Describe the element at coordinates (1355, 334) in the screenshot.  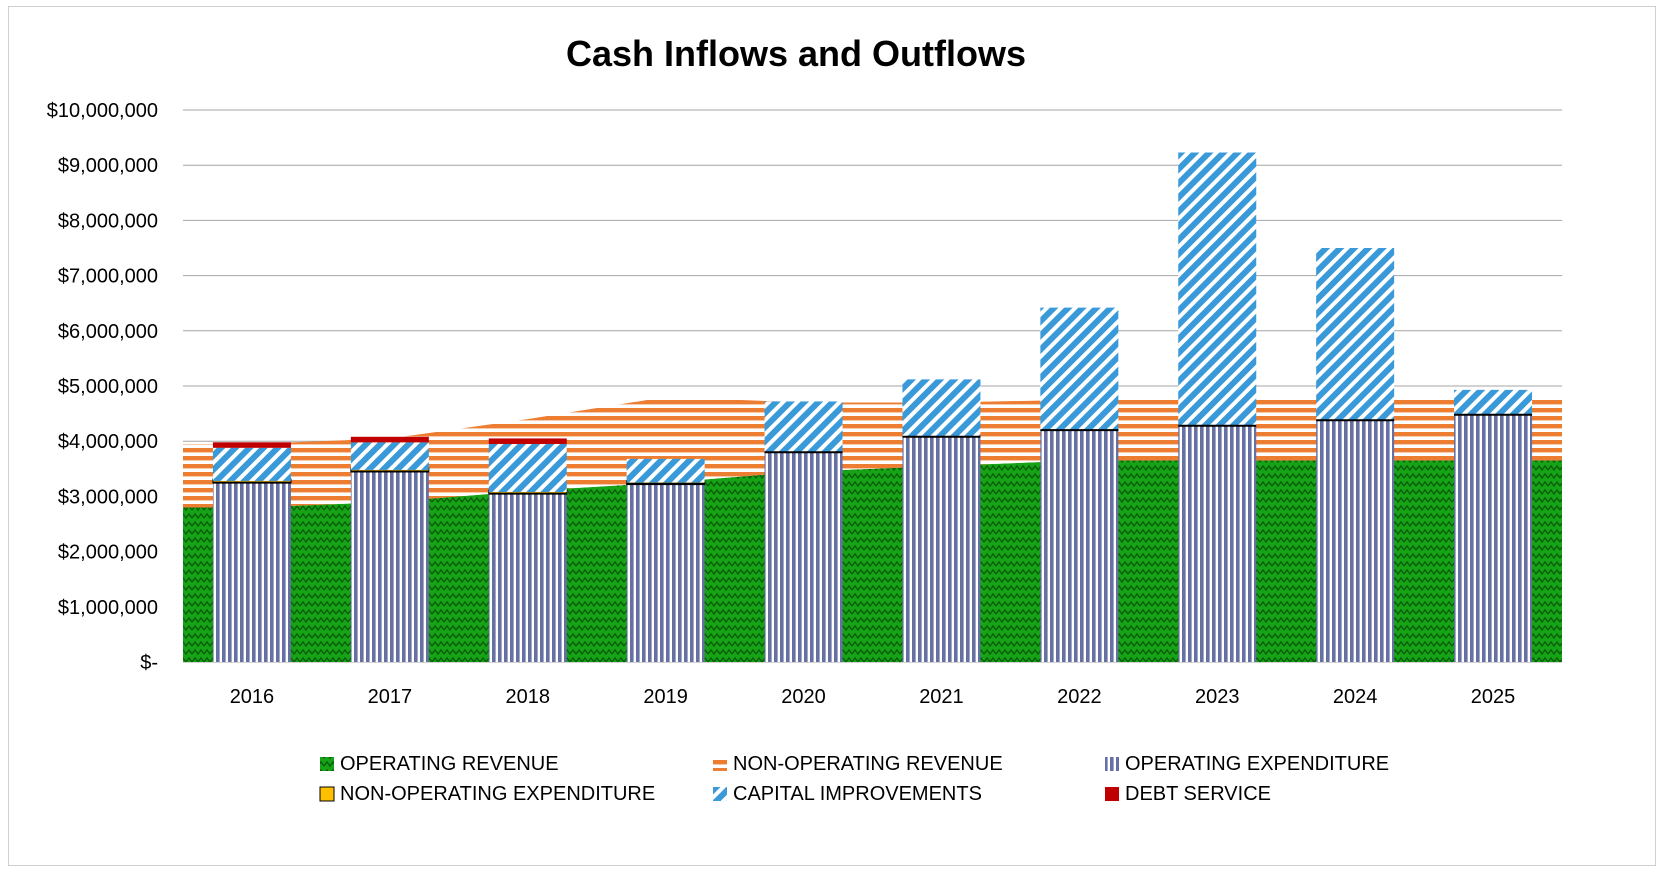
I see `bar-capital-improvements-2024` at that location.